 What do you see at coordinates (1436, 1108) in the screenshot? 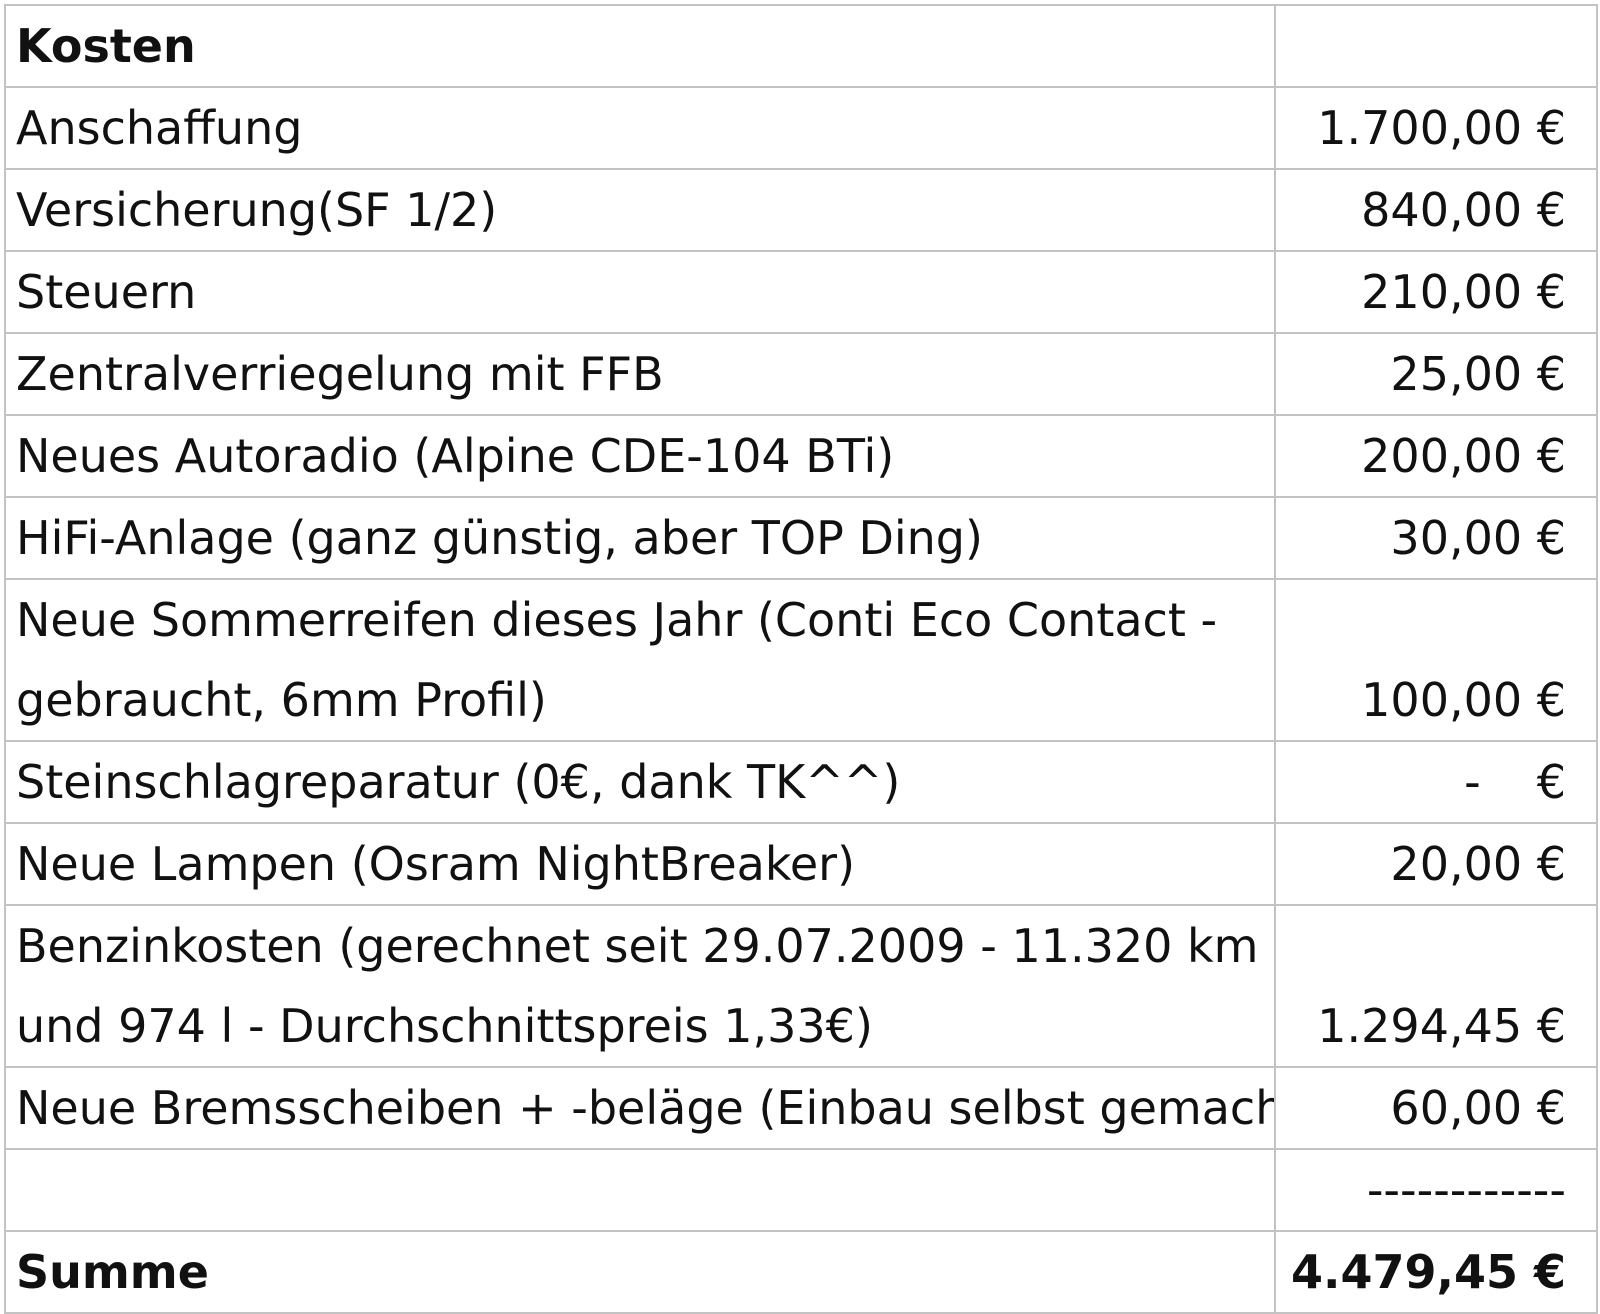
I see `row-amount-cell: 60,00 €` at bounding box center [1436, 1108].